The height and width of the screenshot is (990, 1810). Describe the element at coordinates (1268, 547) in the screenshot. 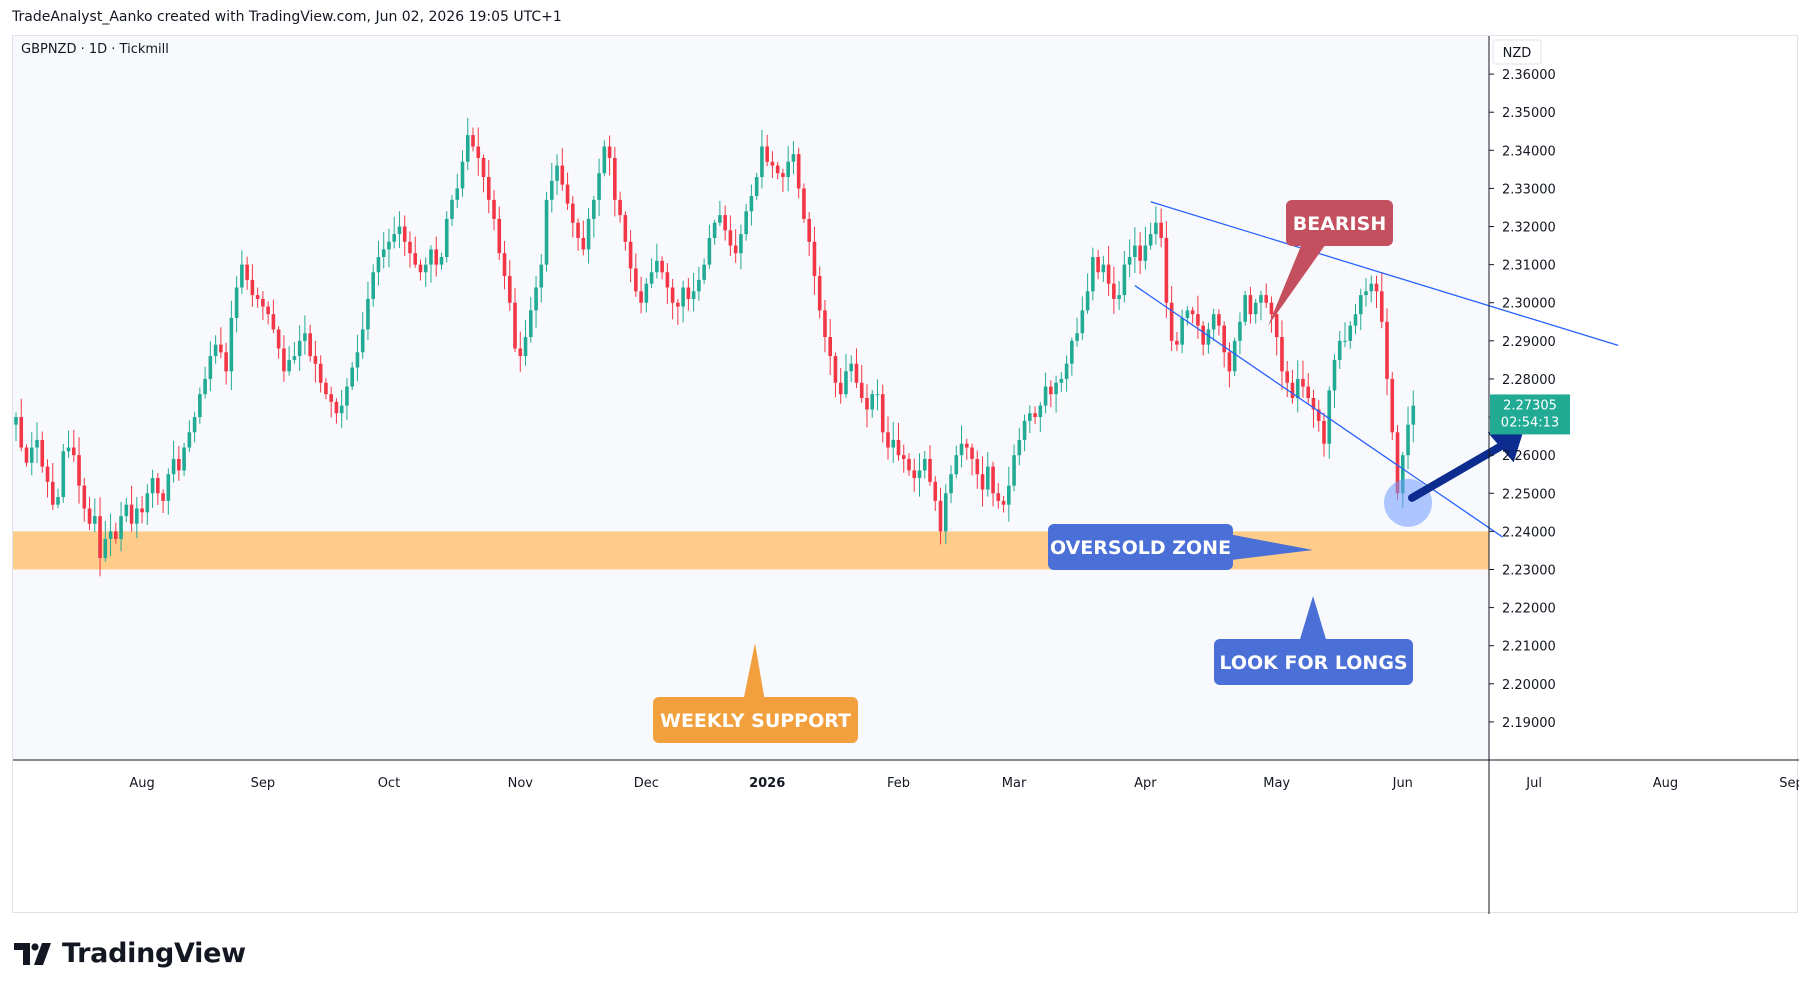

I see `oversold-zone-callout-pointer` at that location.